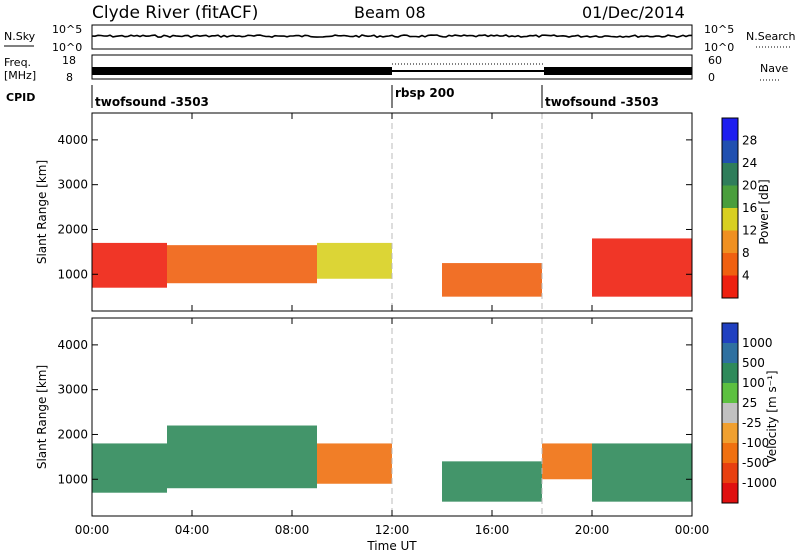 This screenshot has height=554, width=800. What do you see at coordinates (42, 212) in the screenshot?
I see `power-ylabel: Slant Range [km]` at bounding box center [42, 212].